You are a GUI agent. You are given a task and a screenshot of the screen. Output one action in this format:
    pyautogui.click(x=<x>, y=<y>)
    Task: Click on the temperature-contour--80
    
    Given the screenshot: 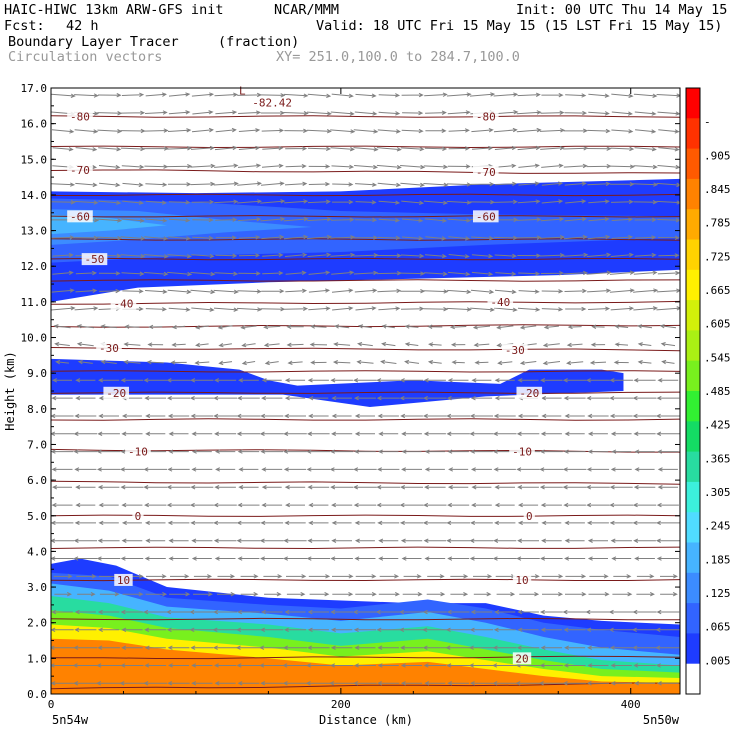 What is the action you would take?
    pyautogui.click(x=365, y=116)
    